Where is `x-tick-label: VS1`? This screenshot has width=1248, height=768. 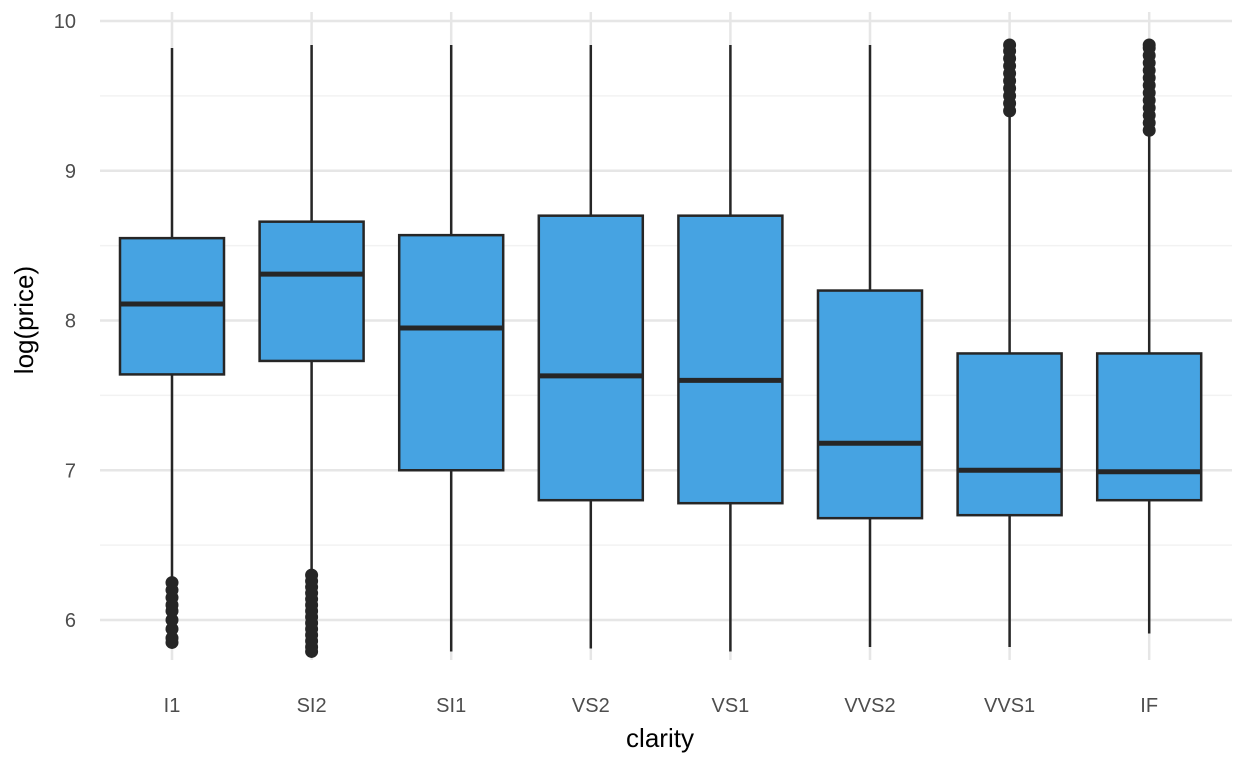 x-tick-label: VS1 is located at coordinates (730, 706).